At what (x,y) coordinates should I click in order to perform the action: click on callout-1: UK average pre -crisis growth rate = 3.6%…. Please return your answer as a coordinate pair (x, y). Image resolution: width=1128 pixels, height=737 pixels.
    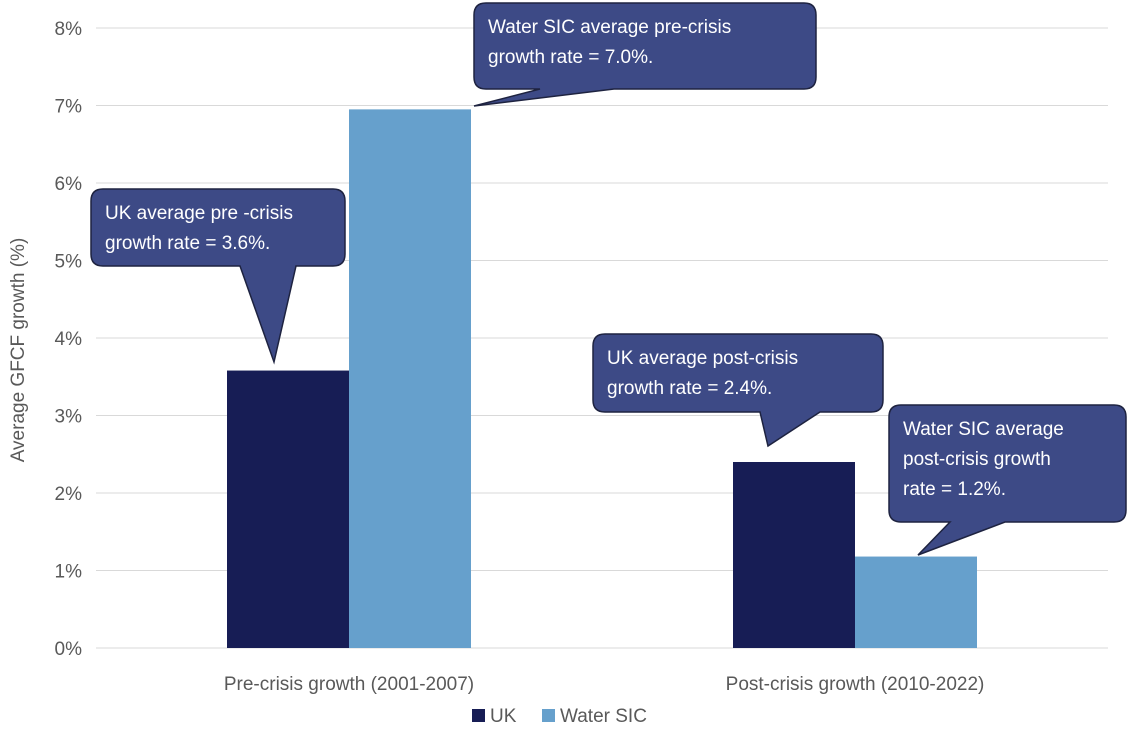
    Looking at the image, I should click on (218, 276).